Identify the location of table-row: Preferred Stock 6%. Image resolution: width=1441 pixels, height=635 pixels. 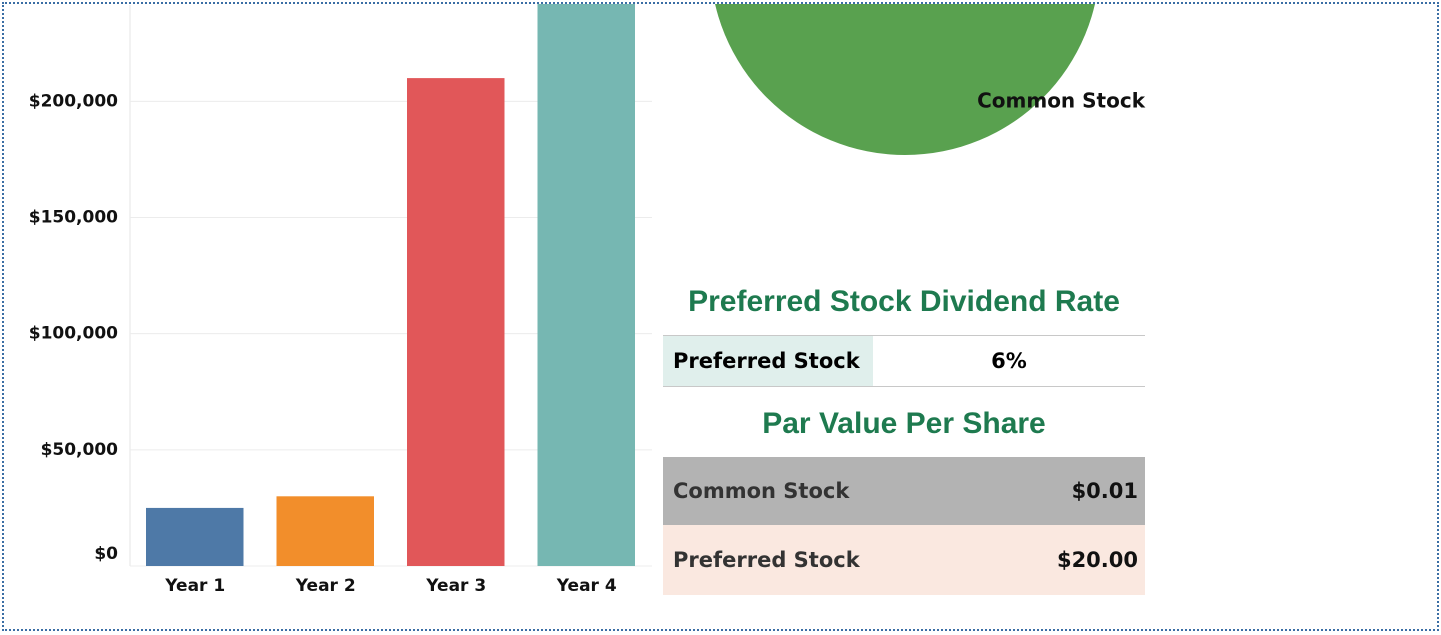
(904, 361).